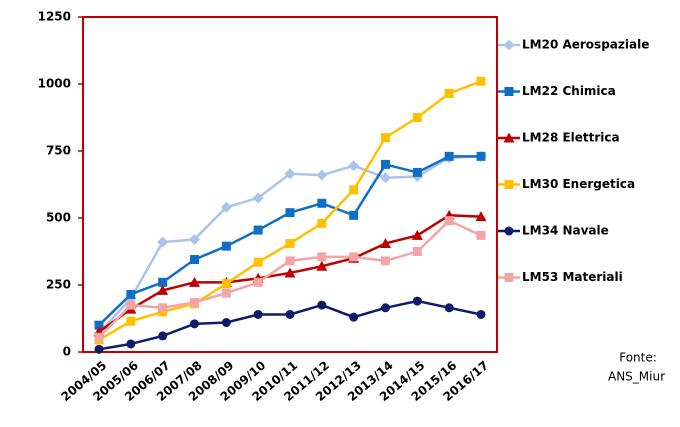  I want to click on source: ANS_Miur, so click(636, 377).